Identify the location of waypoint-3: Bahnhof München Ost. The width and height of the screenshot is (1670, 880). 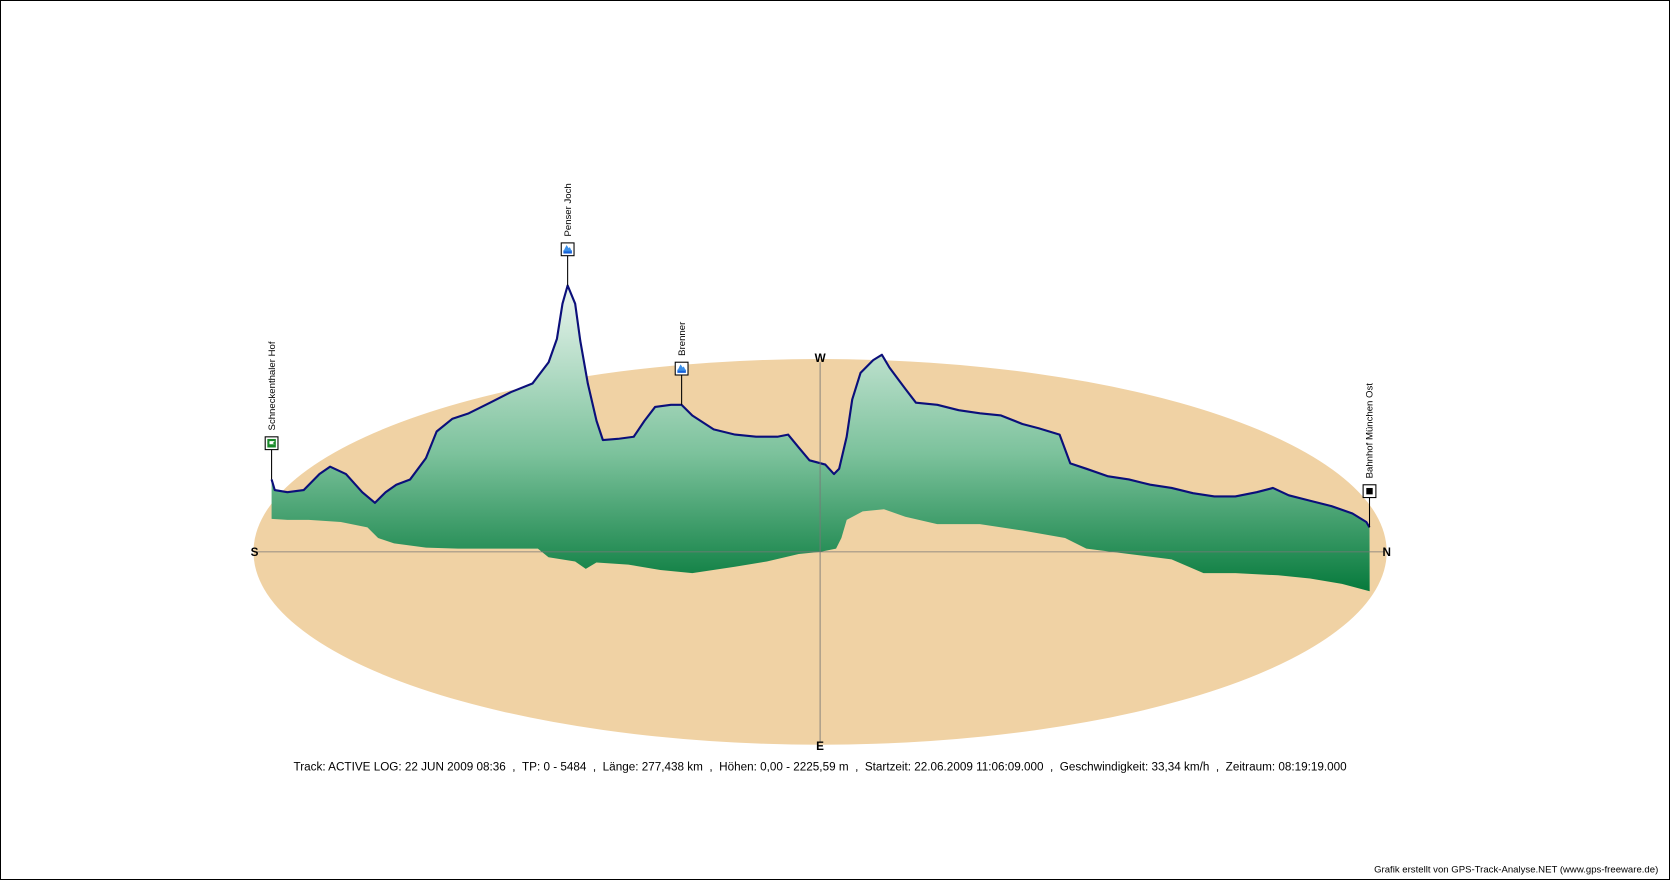
(1369, 455).